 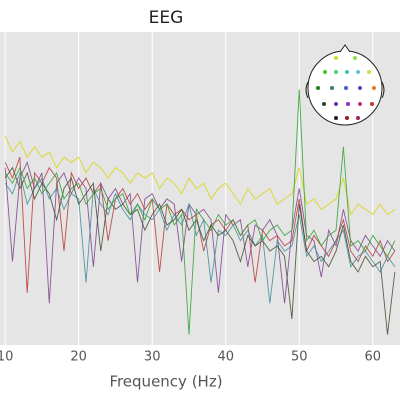 What do you see at coordinates (299, 357) in the screenshot?
I see `x-tick-label: 50` at bounding box center [299, 357].